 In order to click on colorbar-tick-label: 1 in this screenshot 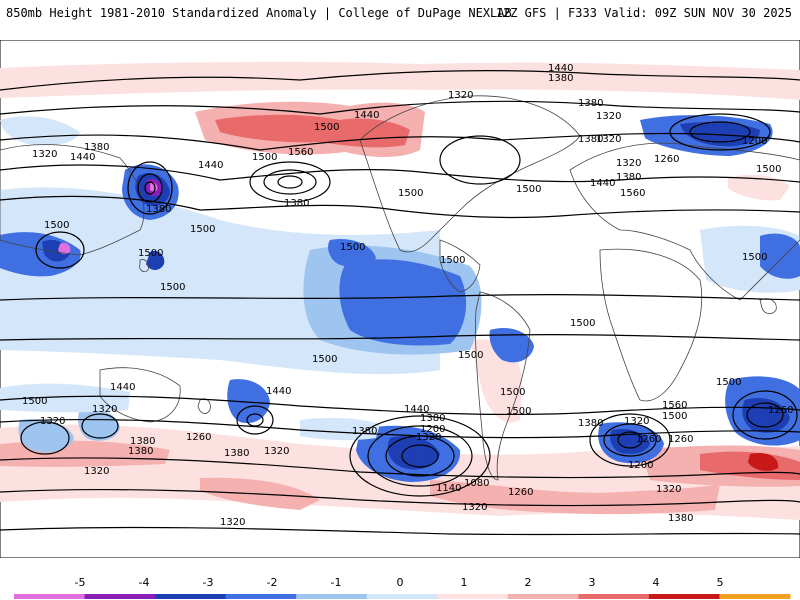, I will do `click(464, 582)`.